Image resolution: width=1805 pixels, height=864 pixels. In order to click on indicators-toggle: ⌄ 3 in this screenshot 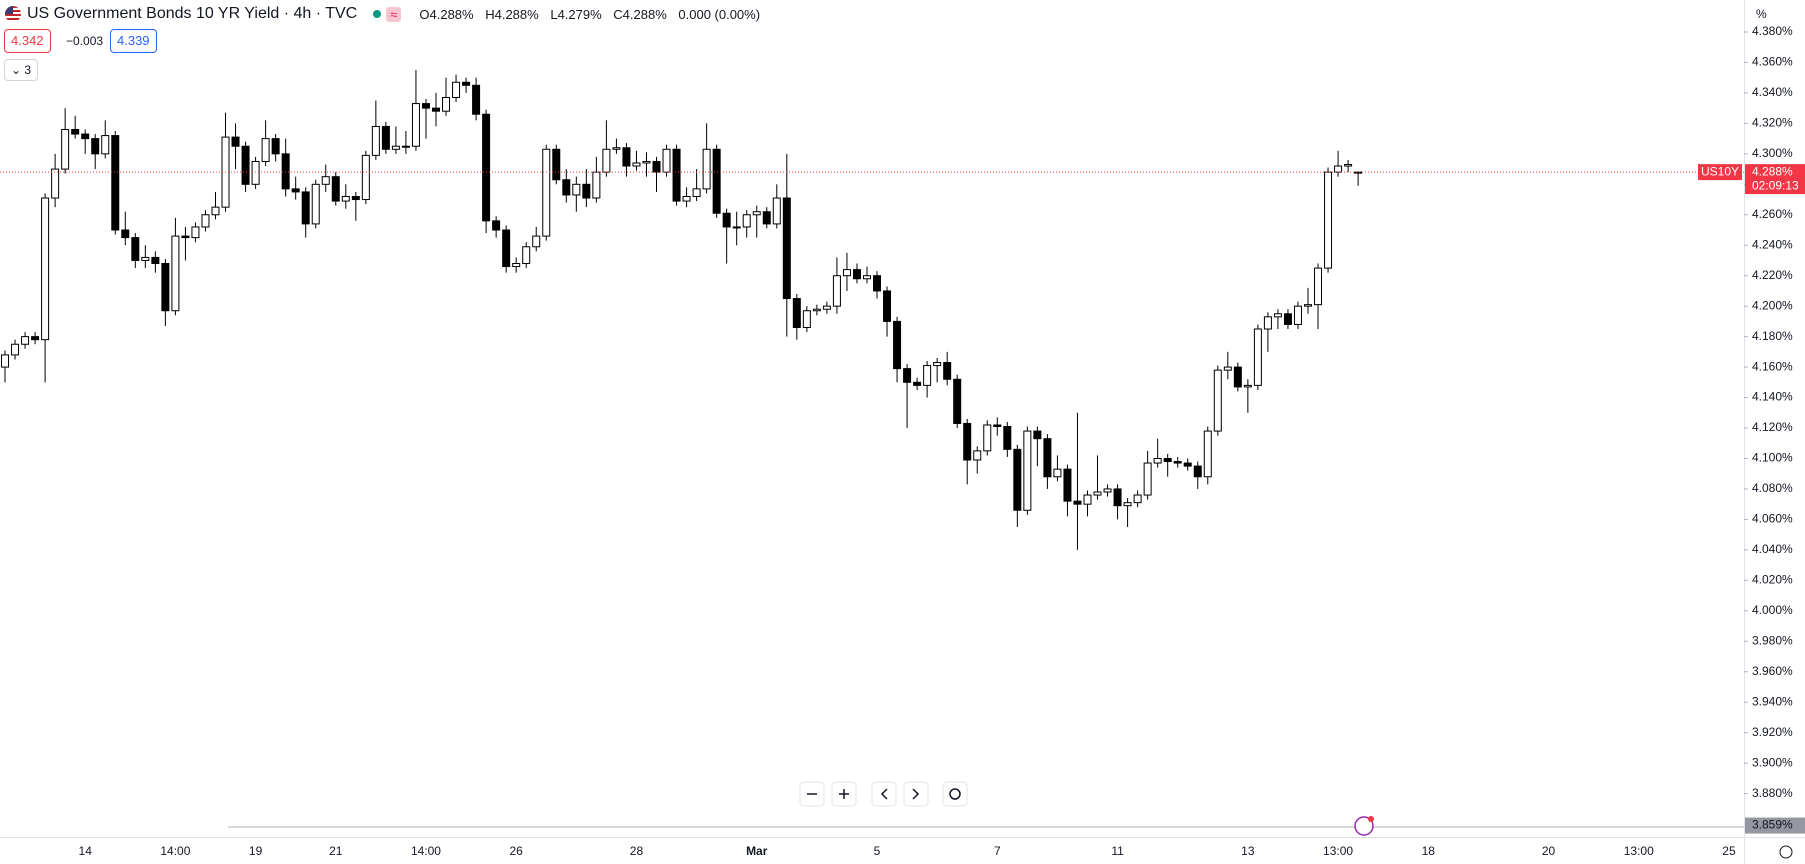, I will do `click(21, 70)`.